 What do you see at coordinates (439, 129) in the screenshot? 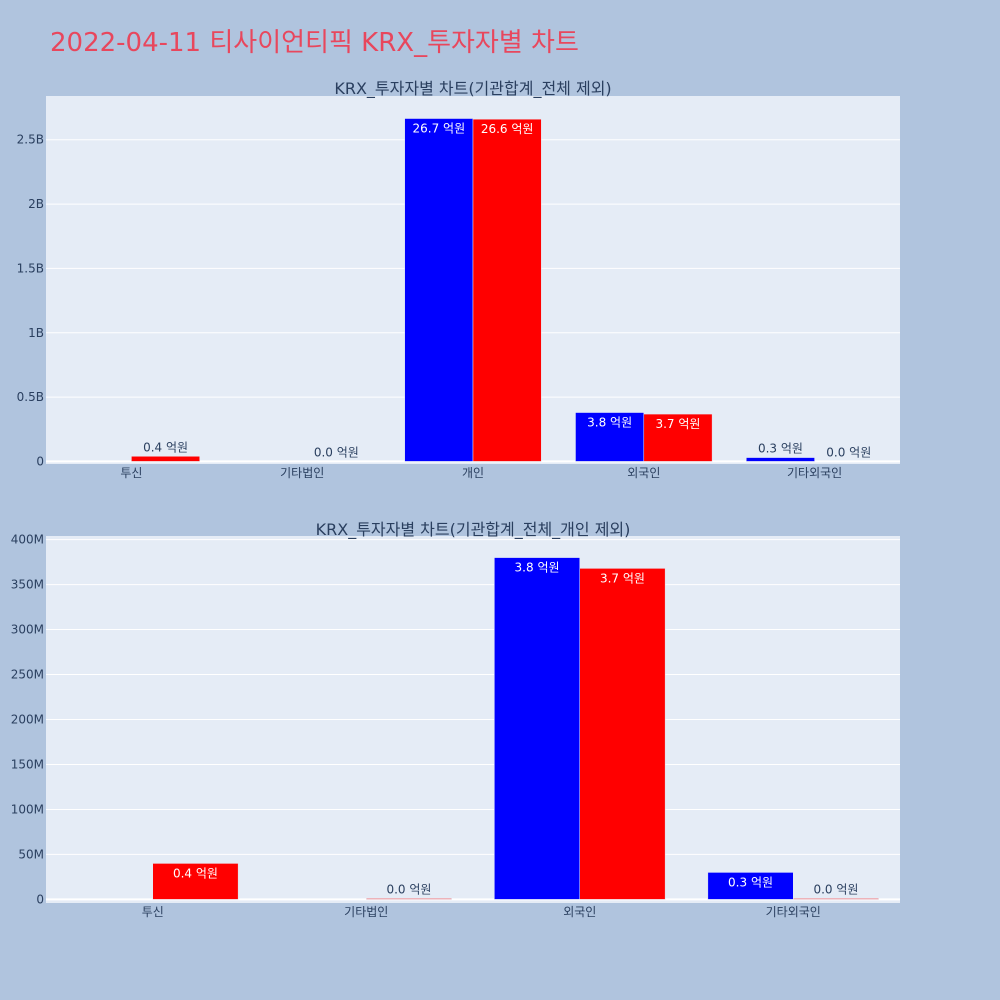
I see `bar-value-label: 26.7 억원` at bounding box center [439, 129].